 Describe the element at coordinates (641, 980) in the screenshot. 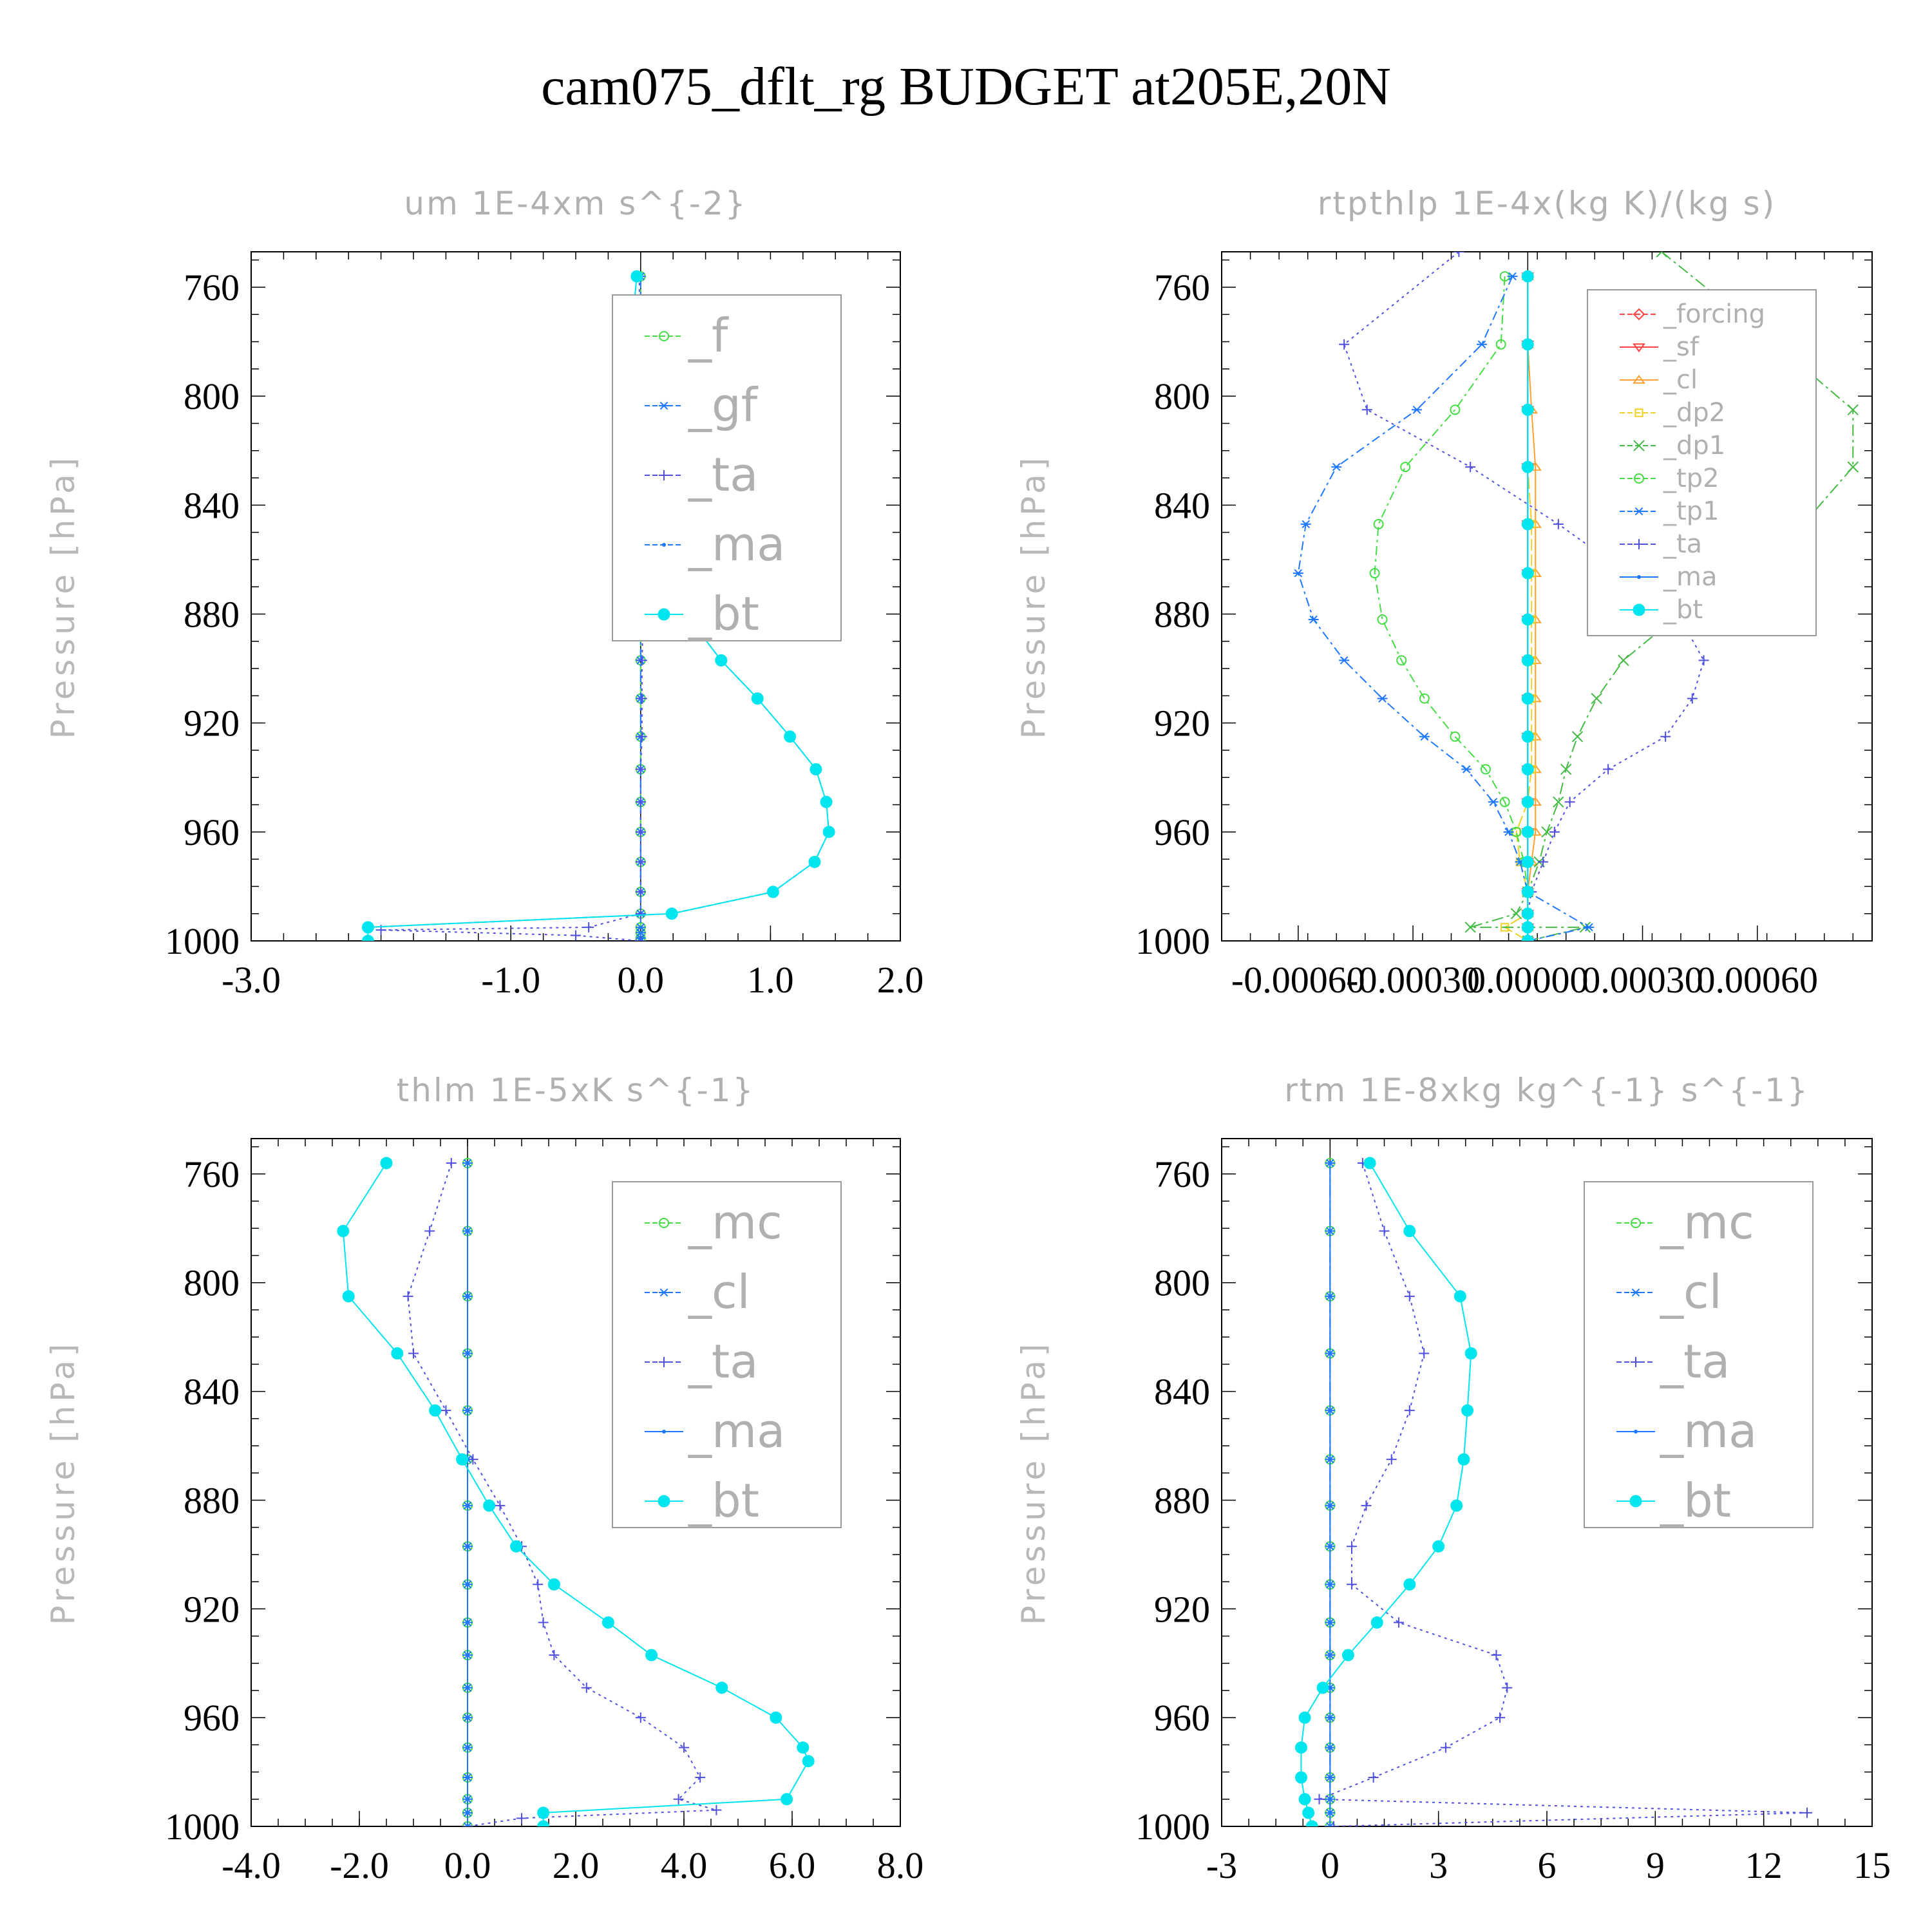

I see `x-tick-label: 0.0` at that location.